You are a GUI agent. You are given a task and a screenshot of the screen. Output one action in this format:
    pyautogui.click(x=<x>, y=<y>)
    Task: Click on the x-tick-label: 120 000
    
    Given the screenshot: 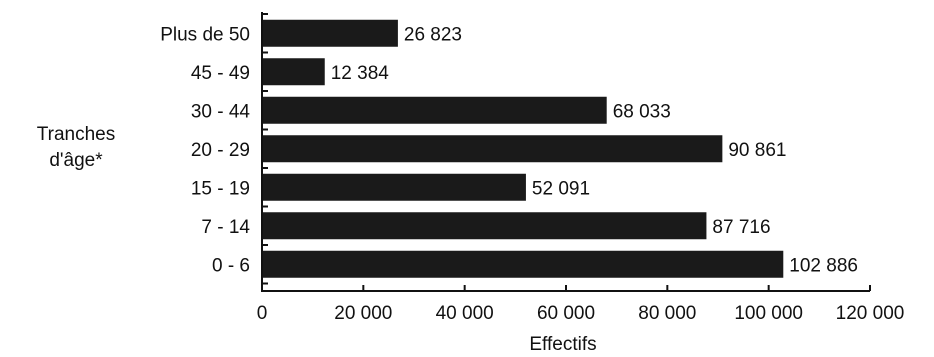 What is the action you would take?
    pyautogui.click(x=870, y=313)
    